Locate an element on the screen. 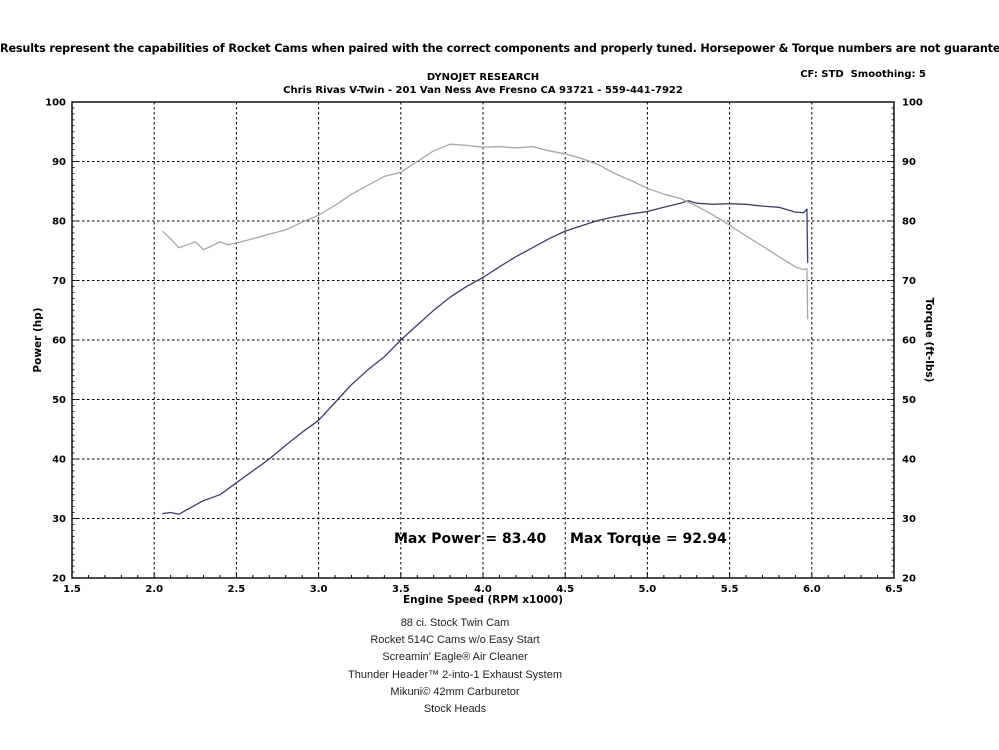 This screenshot has height=750, width=999. x-tick-label: 3.0 is located at coordinates (319, 589).